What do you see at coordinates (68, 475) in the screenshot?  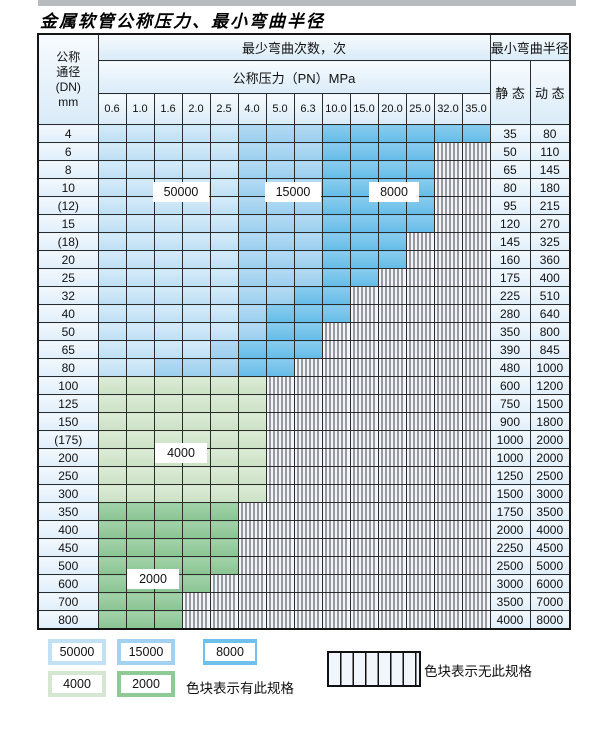 I see `dn-cell: 250` at bounding box center [68, 475].